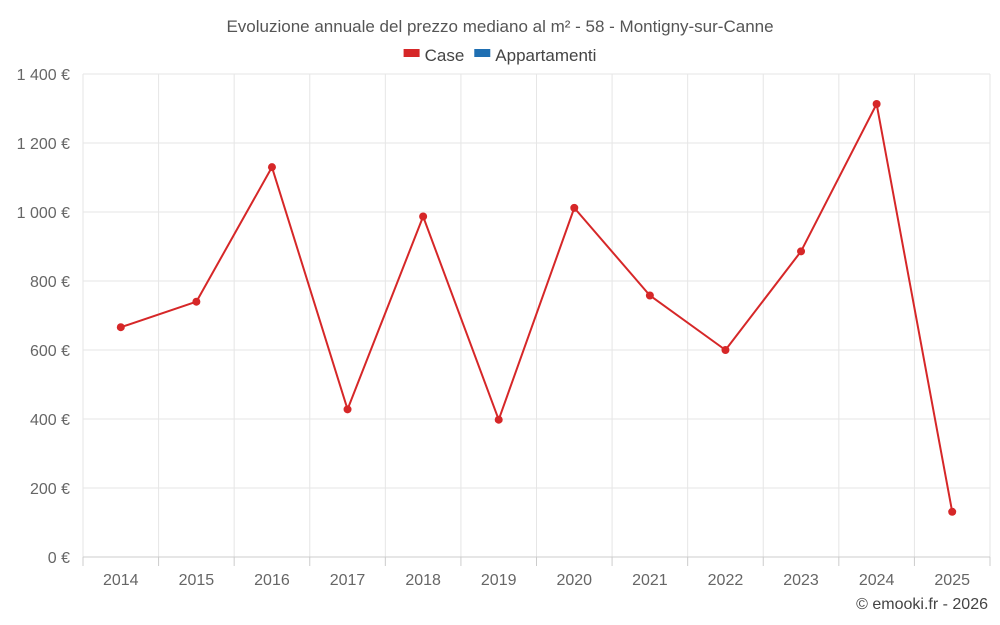 This screenshot has width=1000, height=625. I want to click on x-tick-label: 2018, so click(423, 580).